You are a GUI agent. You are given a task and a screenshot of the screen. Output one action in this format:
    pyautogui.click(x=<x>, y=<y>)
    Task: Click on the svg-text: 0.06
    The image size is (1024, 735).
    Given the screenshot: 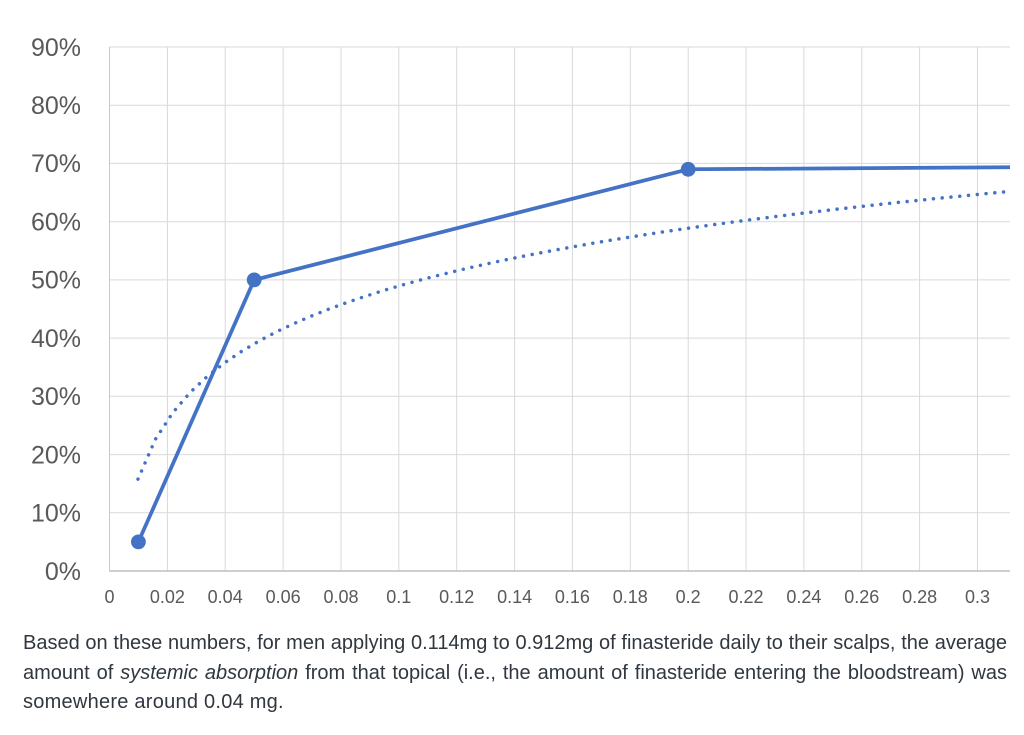 What is the action you would take?
    pyautogui.click(x=283, y=597)
    